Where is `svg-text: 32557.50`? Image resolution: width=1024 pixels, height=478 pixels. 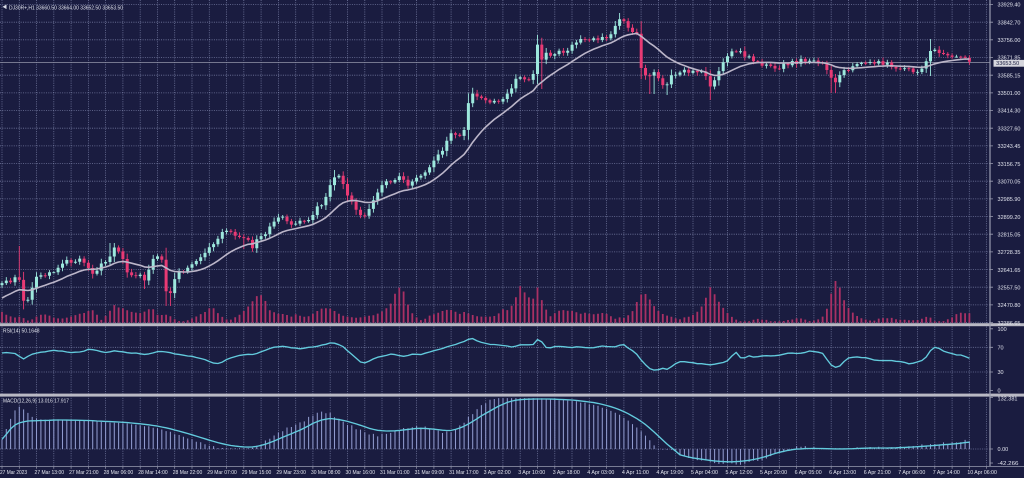 svg-text: 32557.50 is located at coordinates (1009, 288).